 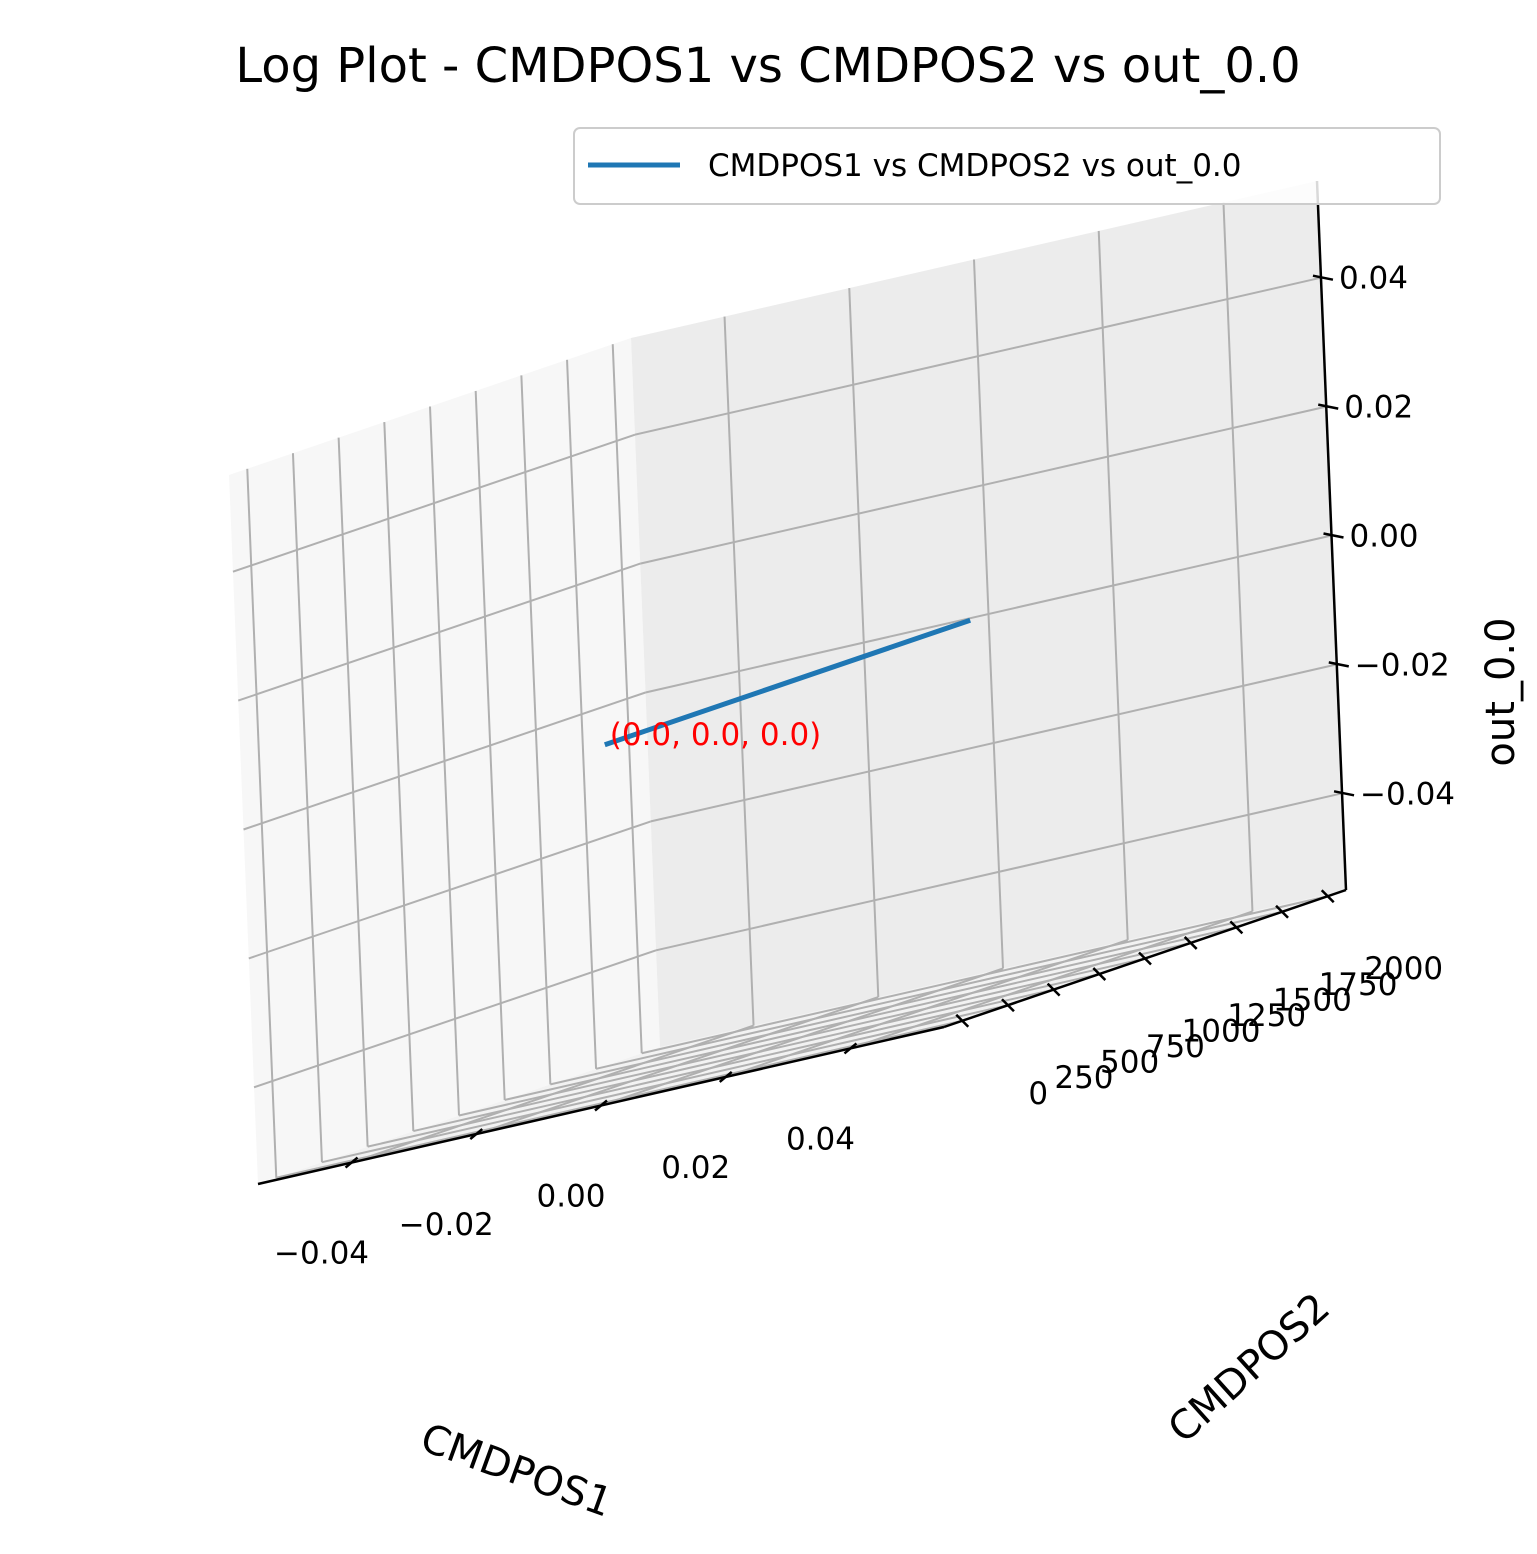 What do you see at coordinates (1378, 408) in the screenshot?
I see `z-tick-label: 0.02` at bounding box center [1378, 408].